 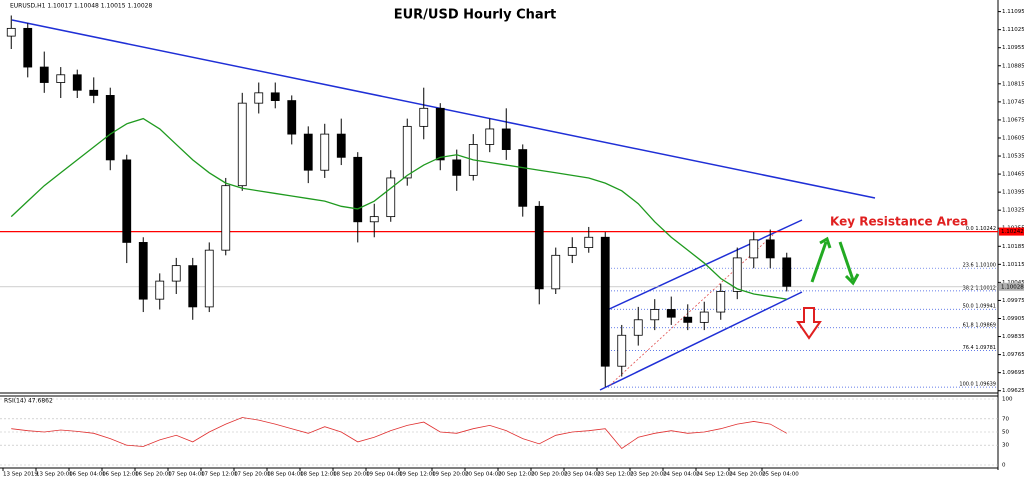 I want to click on price-box-label: 1.10242, so click(x=1012, y=232).